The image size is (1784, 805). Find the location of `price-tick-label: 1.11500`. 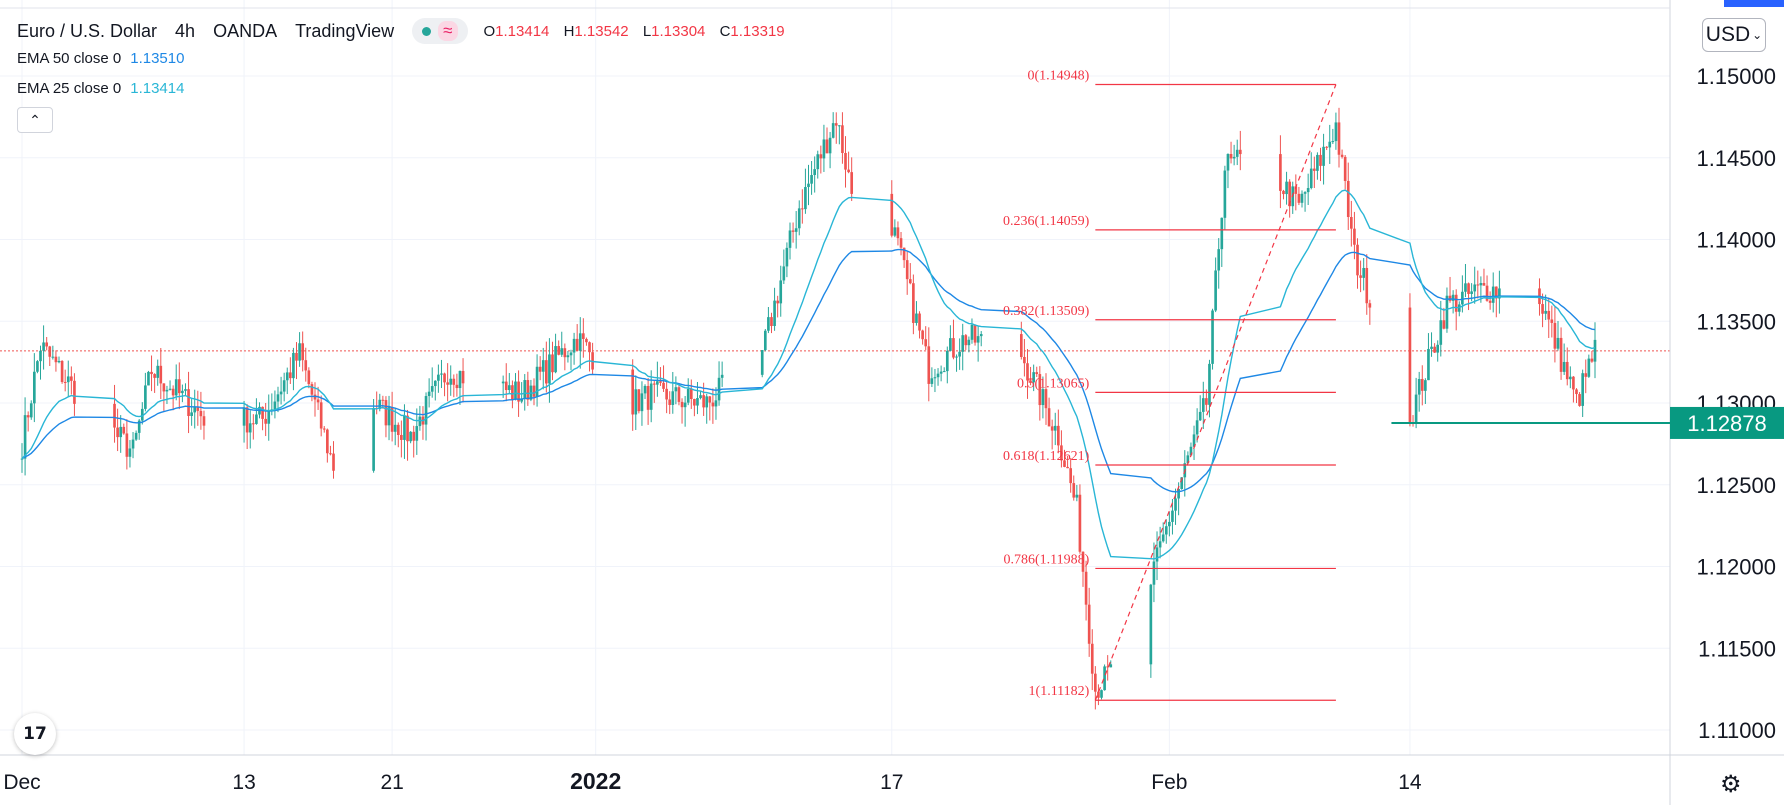

price-tick-label: 1.11500 is located at coordinates (1737, 648).